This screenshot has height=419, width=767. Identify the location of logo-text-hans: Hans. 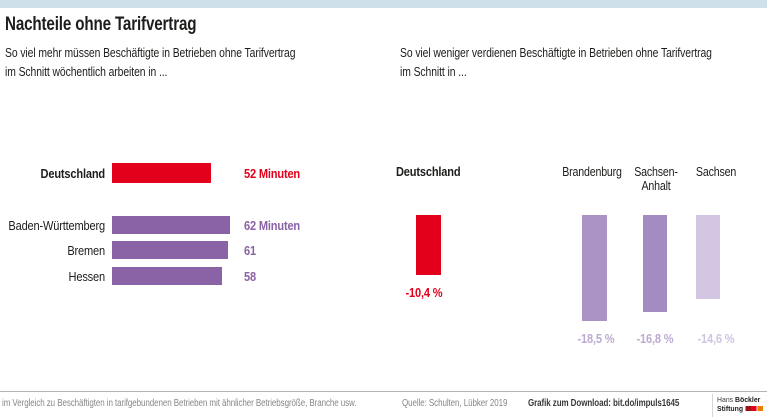
(726, 399).